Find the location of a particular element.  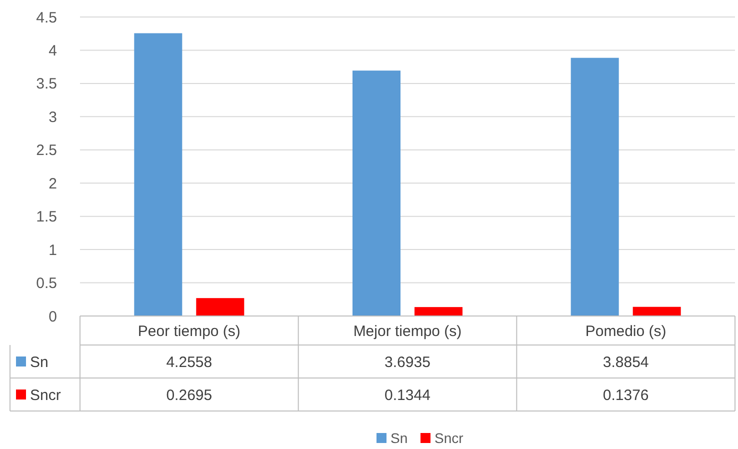

data-label: 0.1376 is located at coordinates (625, 395).